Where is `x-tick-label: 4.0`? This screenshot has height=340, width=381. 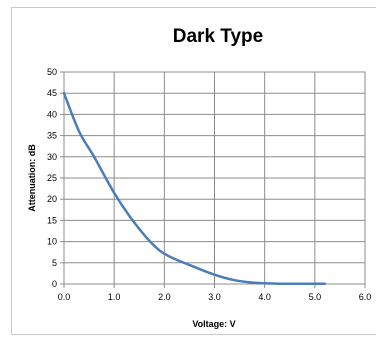
x-tick-label: 4.0 is located at coordinates (264, 297).